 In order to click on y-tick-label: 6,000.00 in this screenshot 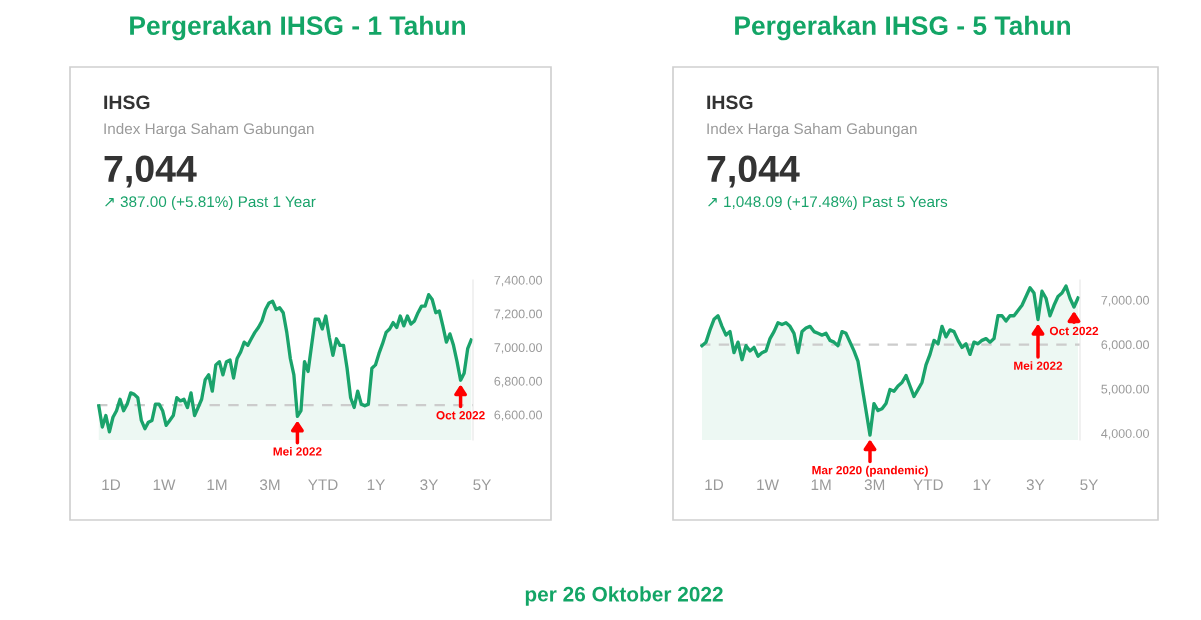, I will do `click(1125, 345)`.